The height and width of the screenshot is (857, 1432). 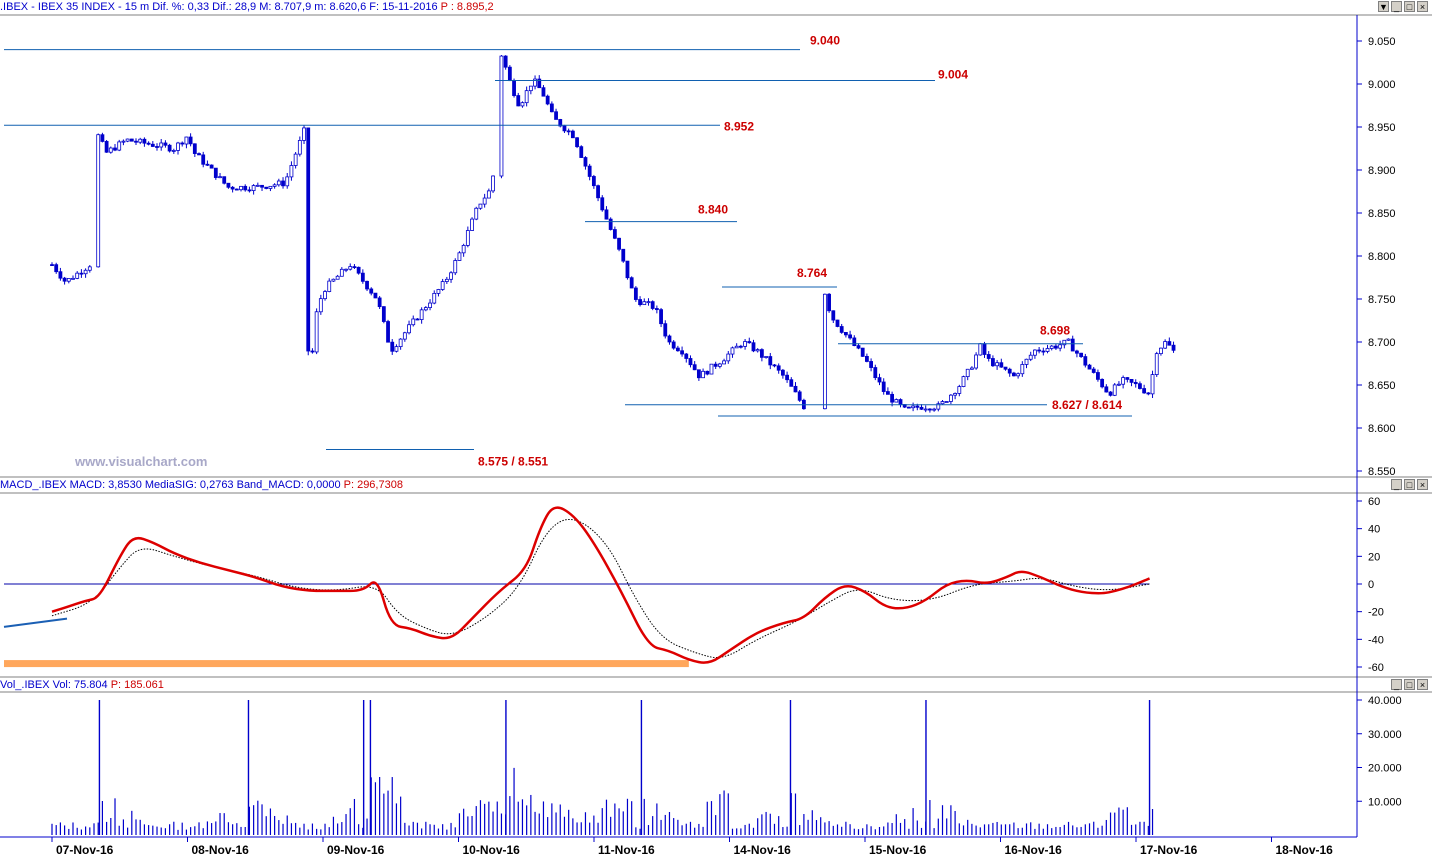 What do you see at coordinates (825, 41) in the screenshot?
I see `level-label: 9.040` at bounding box center [825, 41].